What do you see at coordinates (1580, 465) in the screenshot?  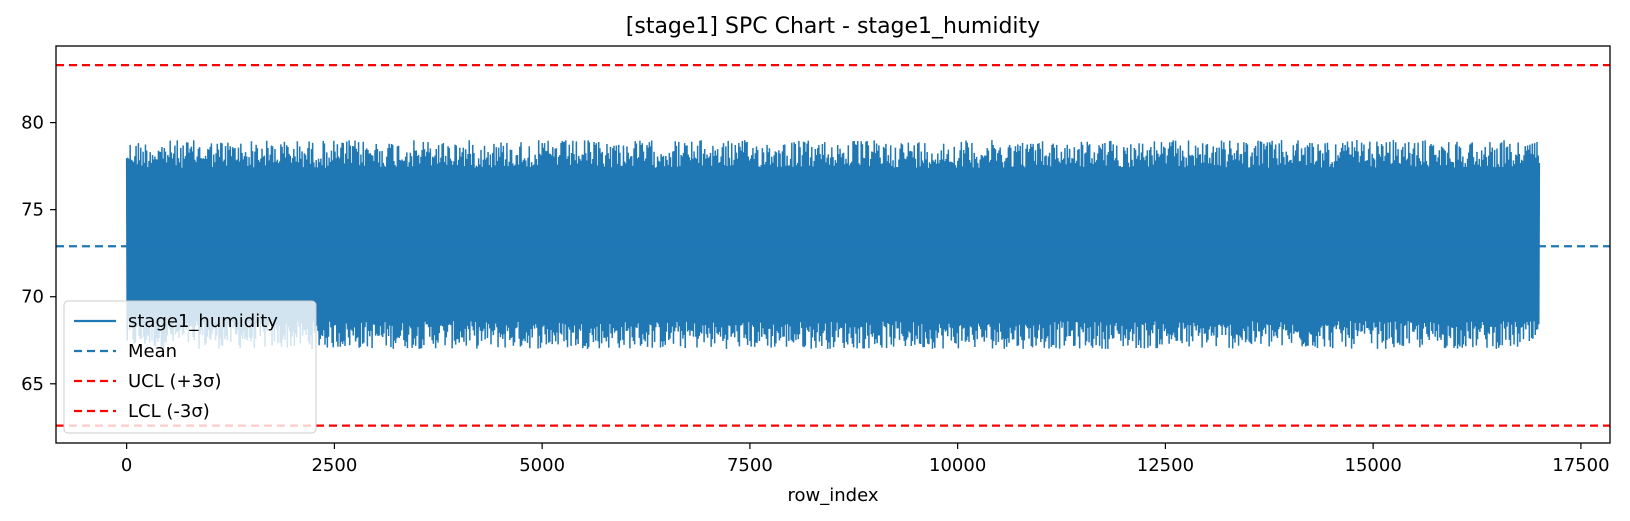 I see `x-tick-label: 17500` at bounding box center [1580, 465].